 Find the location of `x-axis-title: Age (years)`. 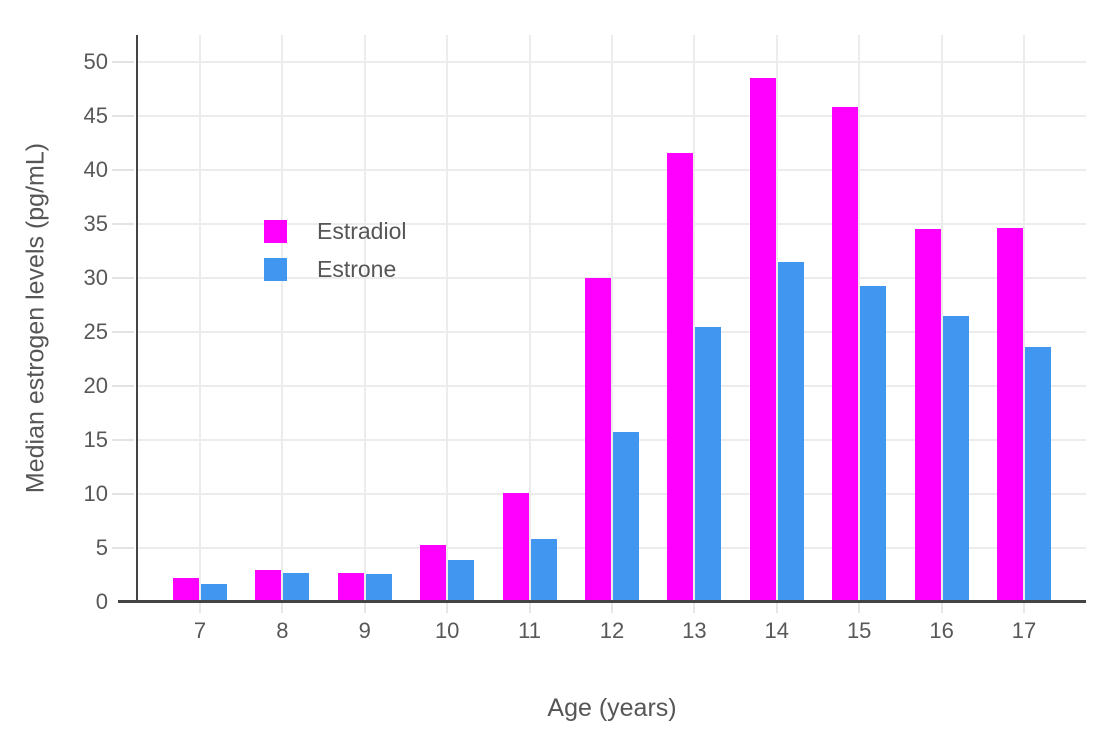

x-axis-title: Age (years) is located at coordinates (612, 708).